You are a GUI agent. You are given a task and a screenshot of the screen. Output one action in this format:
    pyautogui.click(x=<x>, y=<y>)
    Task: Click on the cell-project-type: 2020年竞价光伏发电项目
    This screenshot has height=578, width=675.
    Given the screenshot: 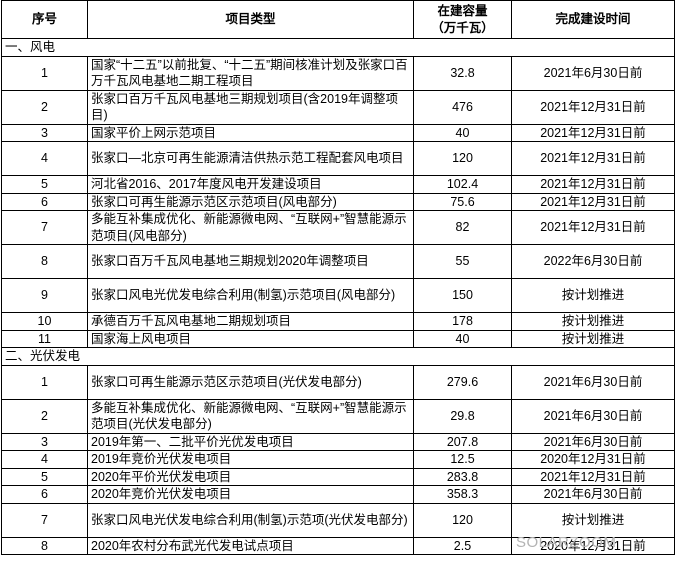 What is the action you would take?
    pyautogui.click(x=250, y=494)
    